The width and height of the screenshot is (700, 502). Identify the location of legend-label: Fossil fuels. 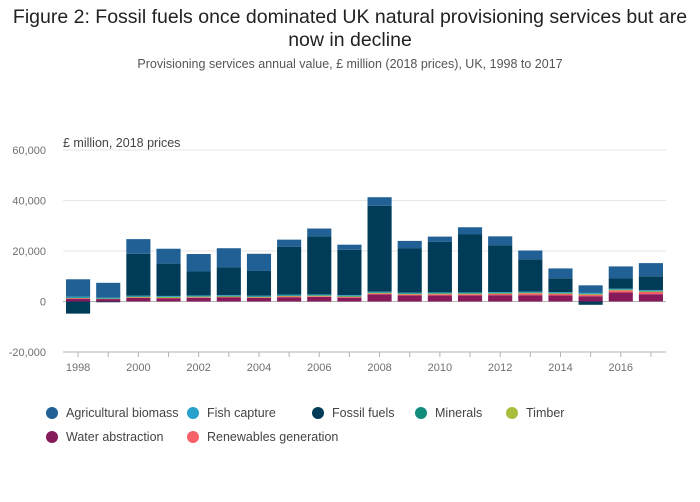
(363, 413).